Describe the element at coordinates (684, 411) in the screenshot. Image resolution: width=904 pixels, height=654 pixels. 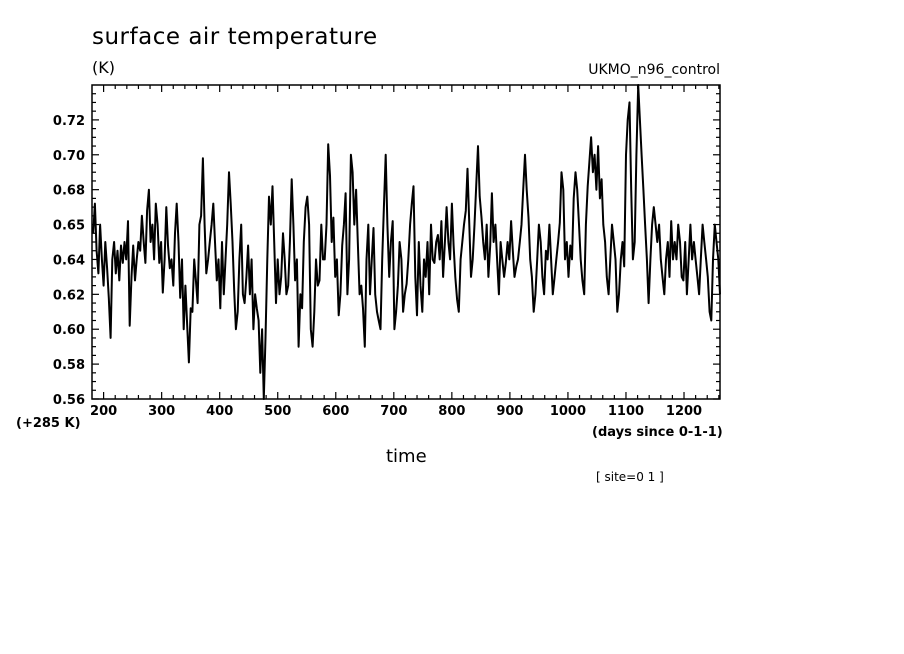
I see `x-tick-label: 1200` at that location.